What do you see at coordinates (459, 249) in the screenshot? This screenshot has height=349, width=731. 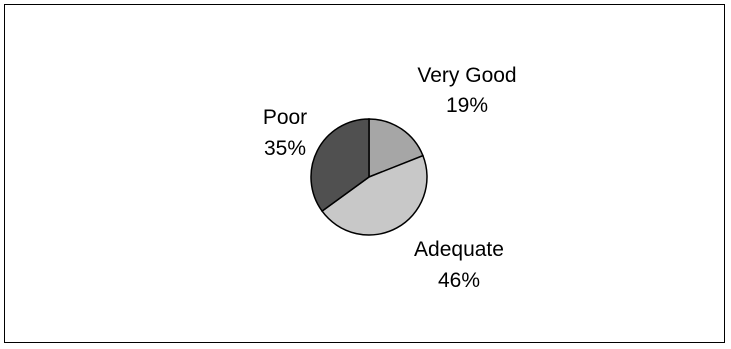 I see `slice-label-adequate: Adequate` at bounding box center [459, 249].